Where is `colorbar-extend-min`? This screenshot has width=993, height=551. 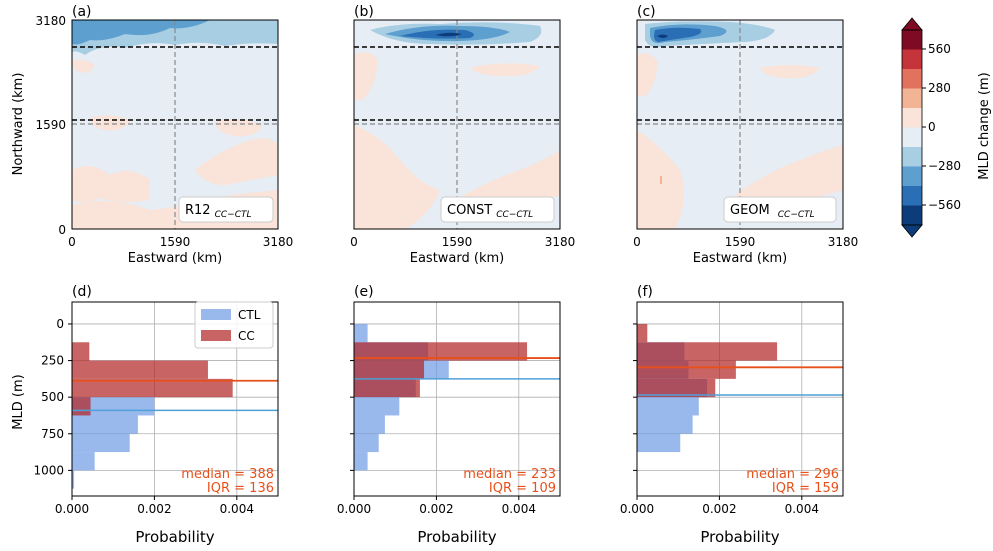 colorbar-extend-min is located at coordinates (912, 231).